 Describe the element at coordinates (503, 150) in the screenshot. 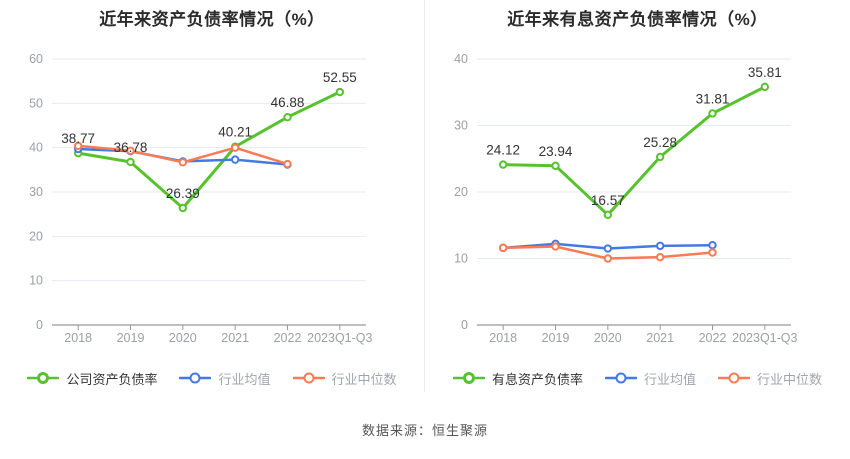

I see `data-point-label: 24.12` at that location.